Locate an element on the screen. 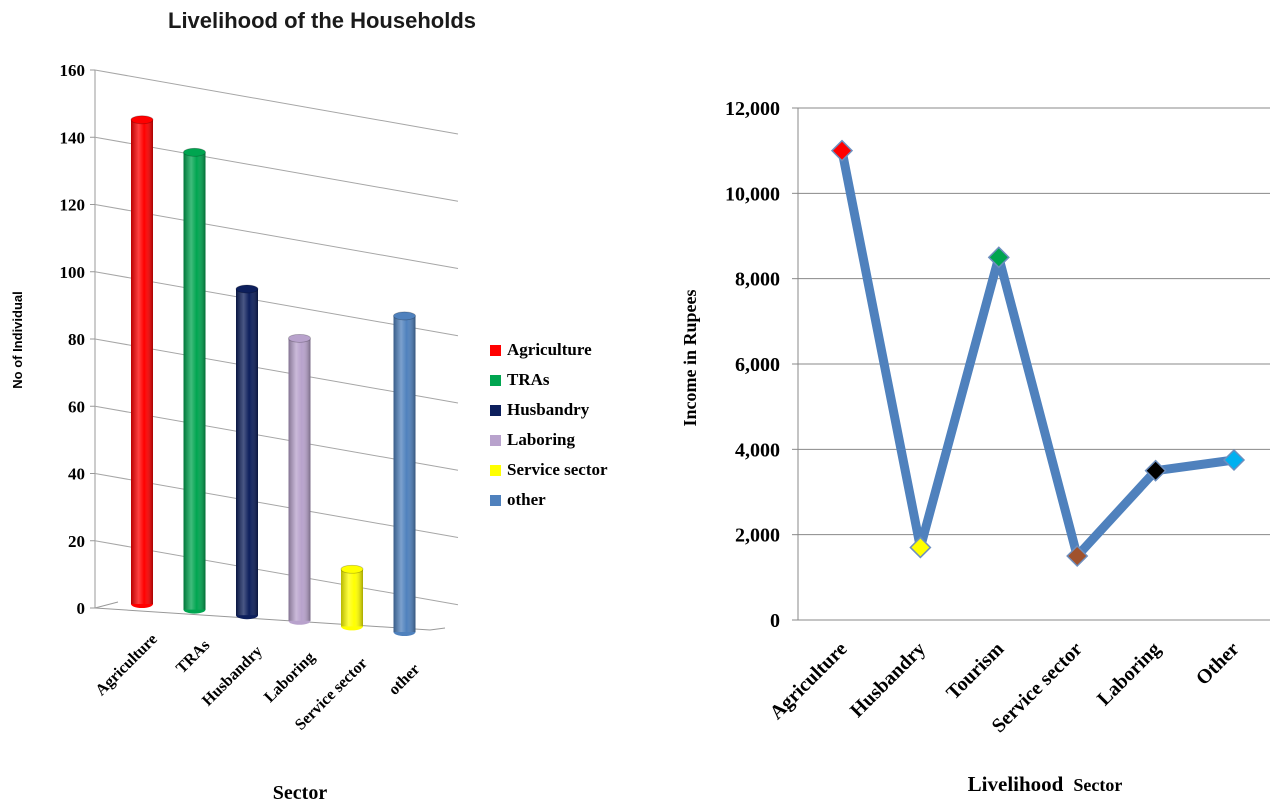 The image size is (1273, 804). line-x-tick-label: Laboring is located at coordinates (1129, 674).